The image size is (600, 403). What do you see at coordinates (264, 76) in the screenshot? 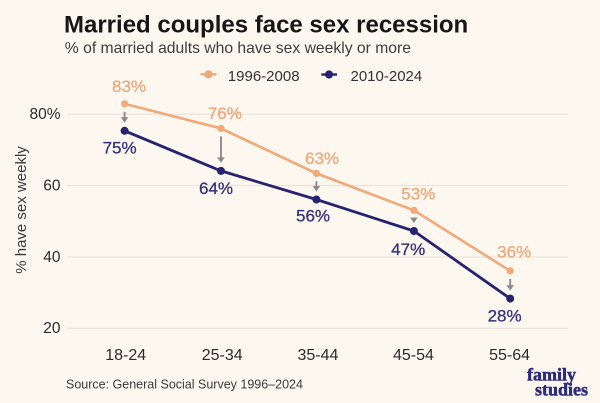
I see `svg-text: 1996-2008` at bounding box center [264, 76].